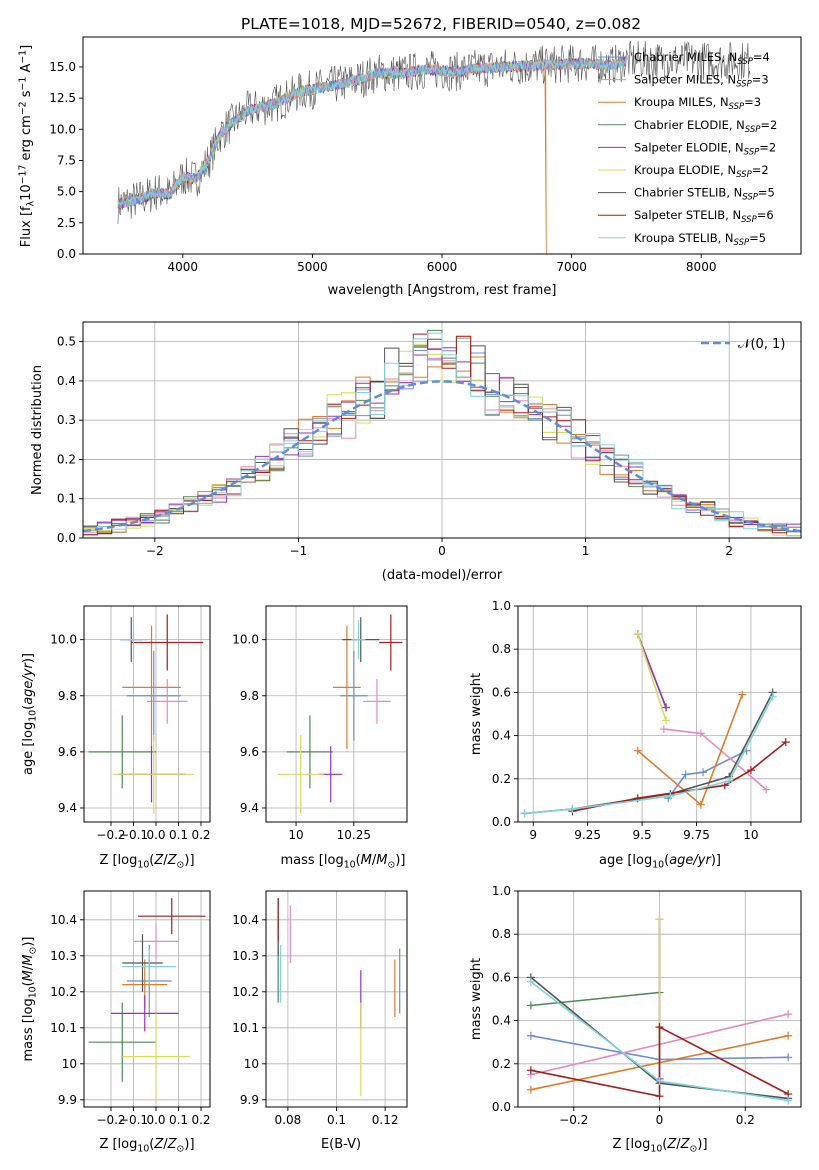 This screenshot has width=819, height=1170. What do you see at coordinates (442, 267) in the screenshot?
I see `x-tick-label: 6000` at bounding box center [442, 267].